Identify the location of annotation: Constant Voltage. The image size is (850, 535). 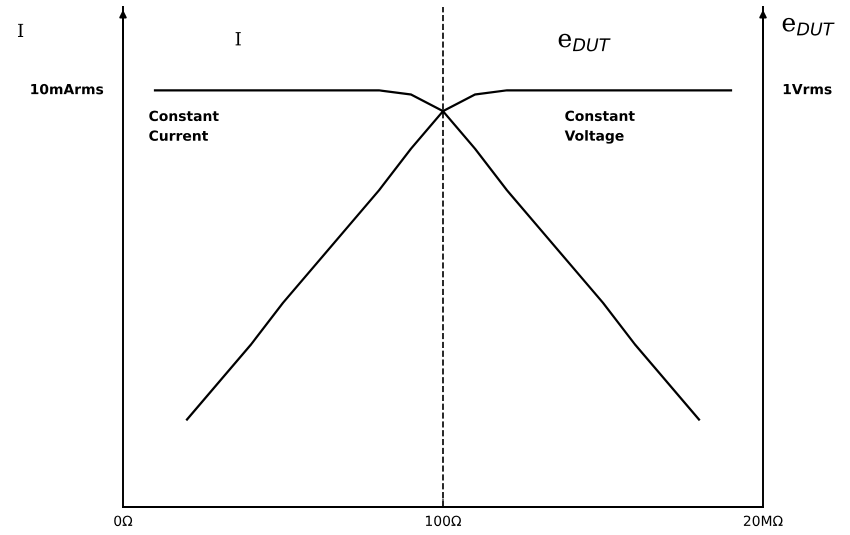
(599, 127).